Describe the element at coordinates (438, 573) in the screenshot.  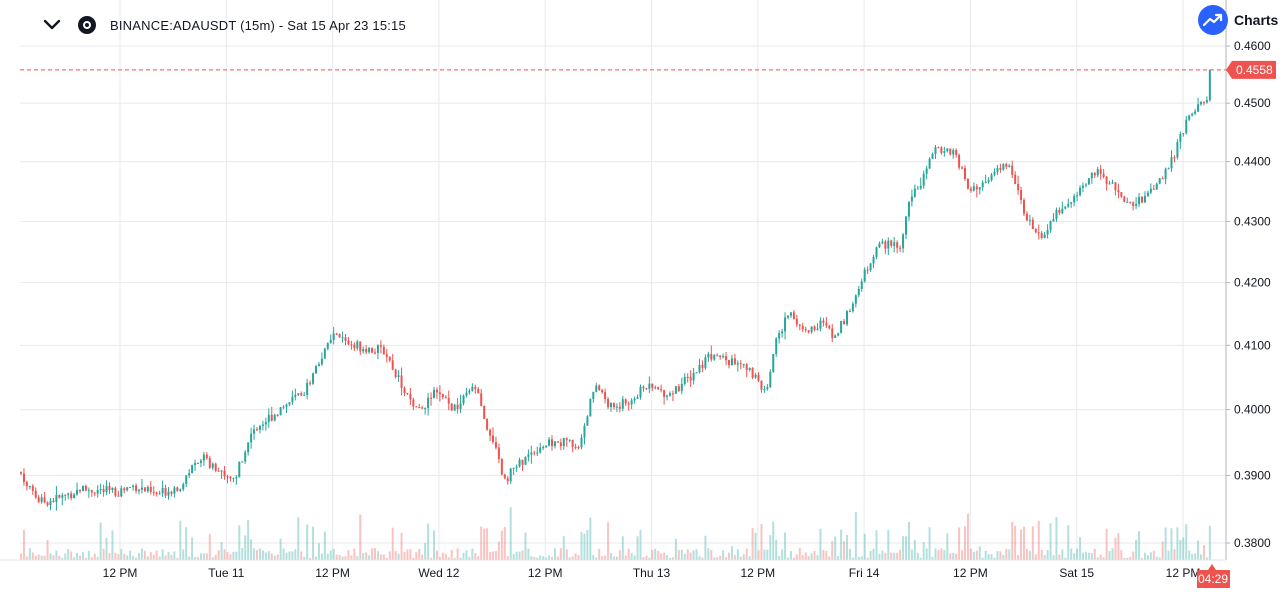
I see `time-tick-label: Wed 12` at that location.